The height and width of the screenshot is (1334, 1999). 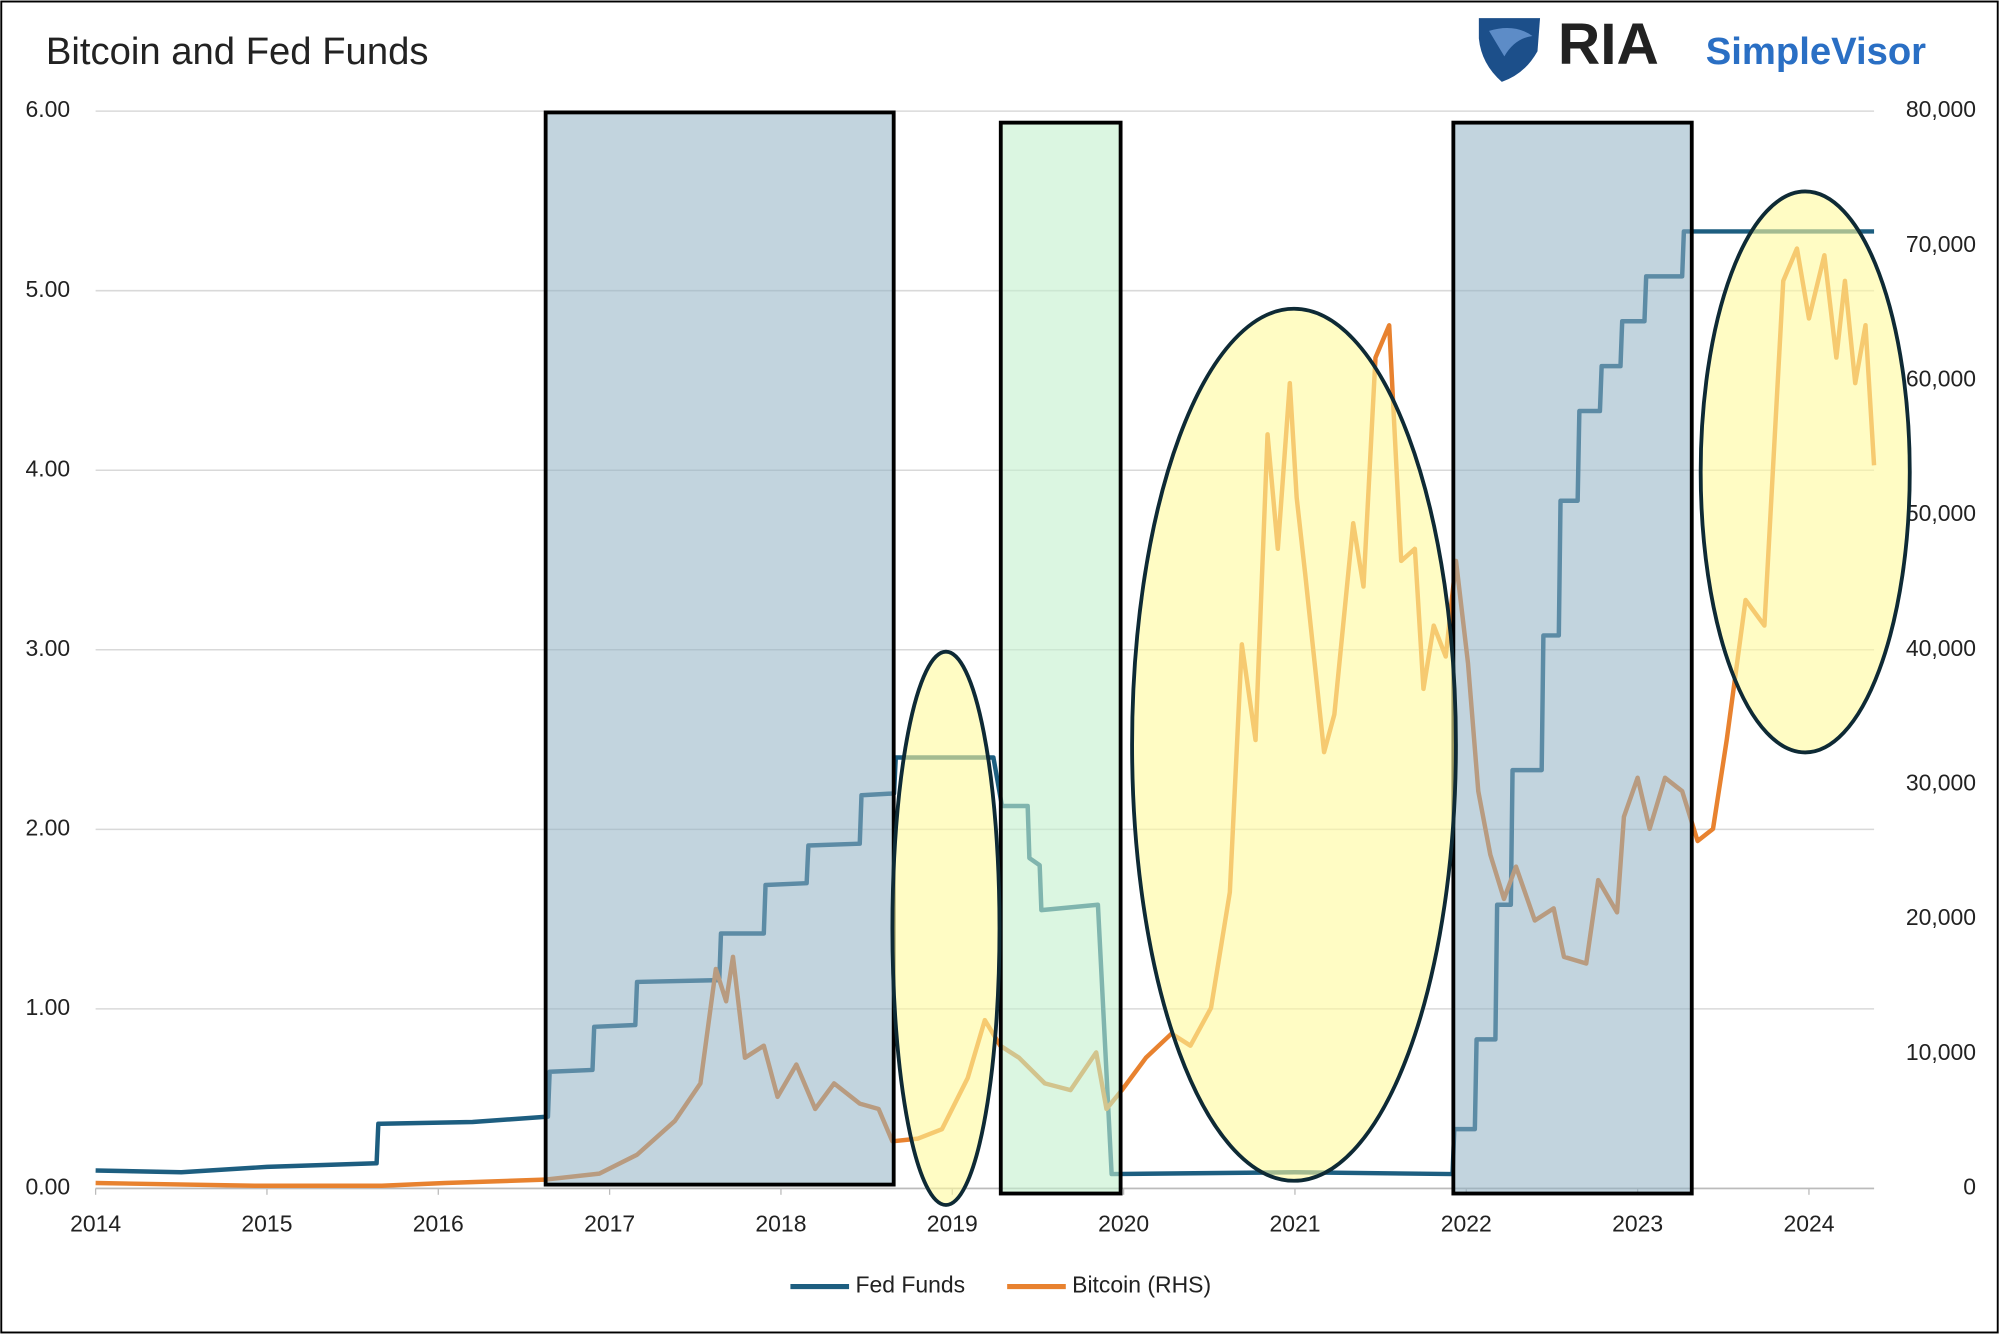 I want to click on y-tick-label: 0.00, so click(x=47, y=1186).